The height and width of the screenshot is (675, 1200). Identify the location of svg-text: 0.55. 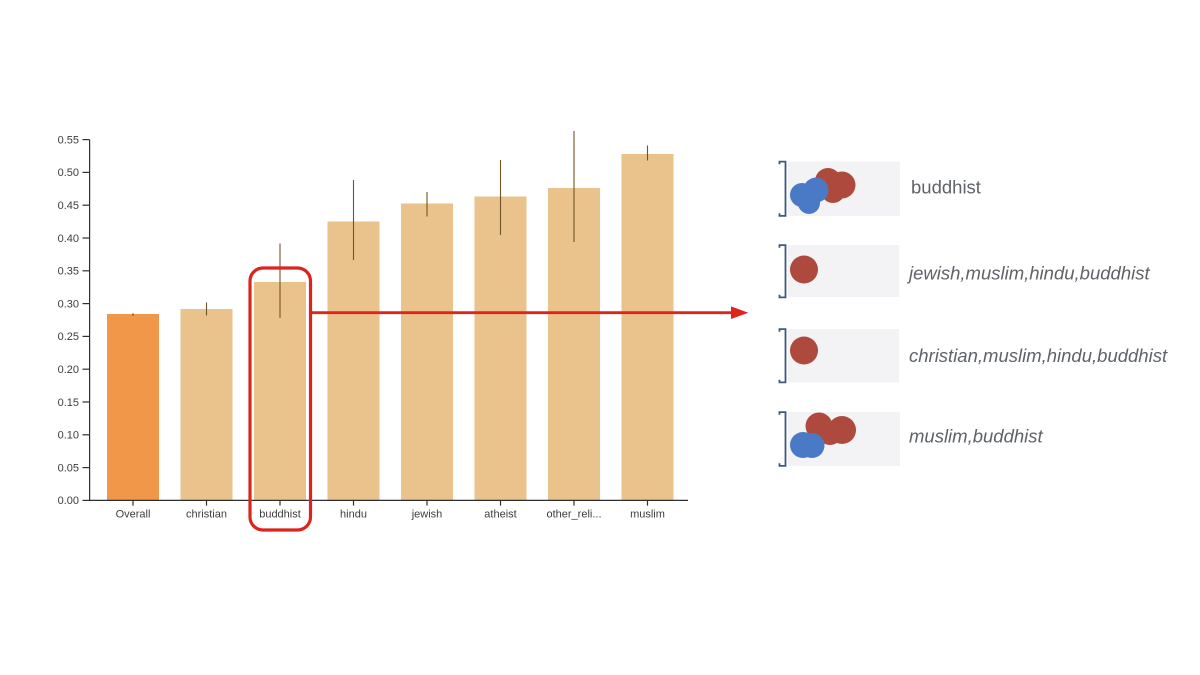
(68, 140).